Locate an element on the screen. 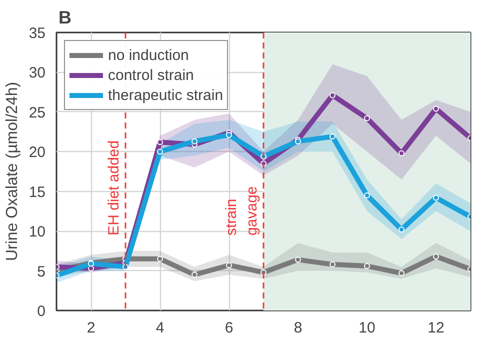 This screenshot has height=337, width=488. y-tick-label: 5 is located at coordinates (41, 271).